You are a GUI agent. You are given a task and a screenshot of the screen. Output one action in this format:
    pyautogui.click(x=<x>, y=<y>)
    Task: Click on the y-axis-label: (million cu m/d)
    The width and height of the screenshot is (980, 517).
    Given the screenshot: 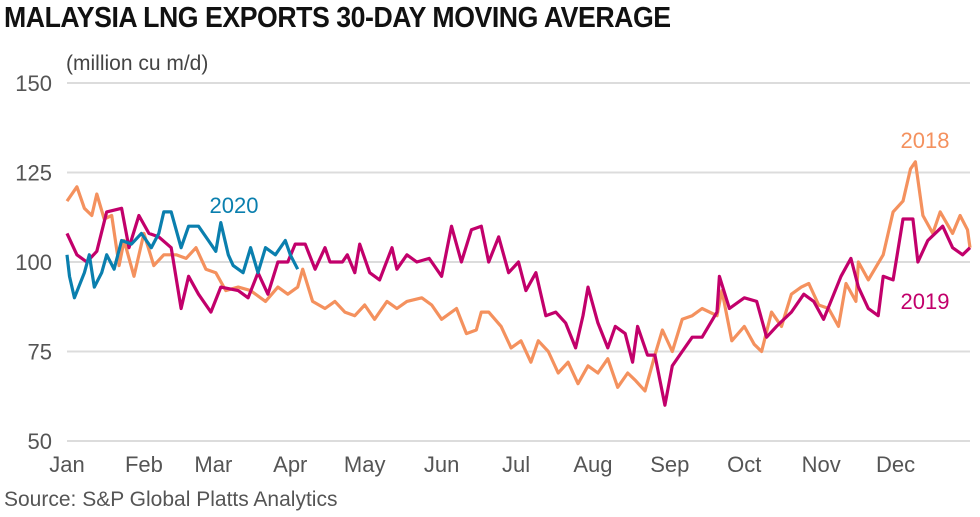 What is the action you would take?
    pyautogui.click(x=137, y=63)
    